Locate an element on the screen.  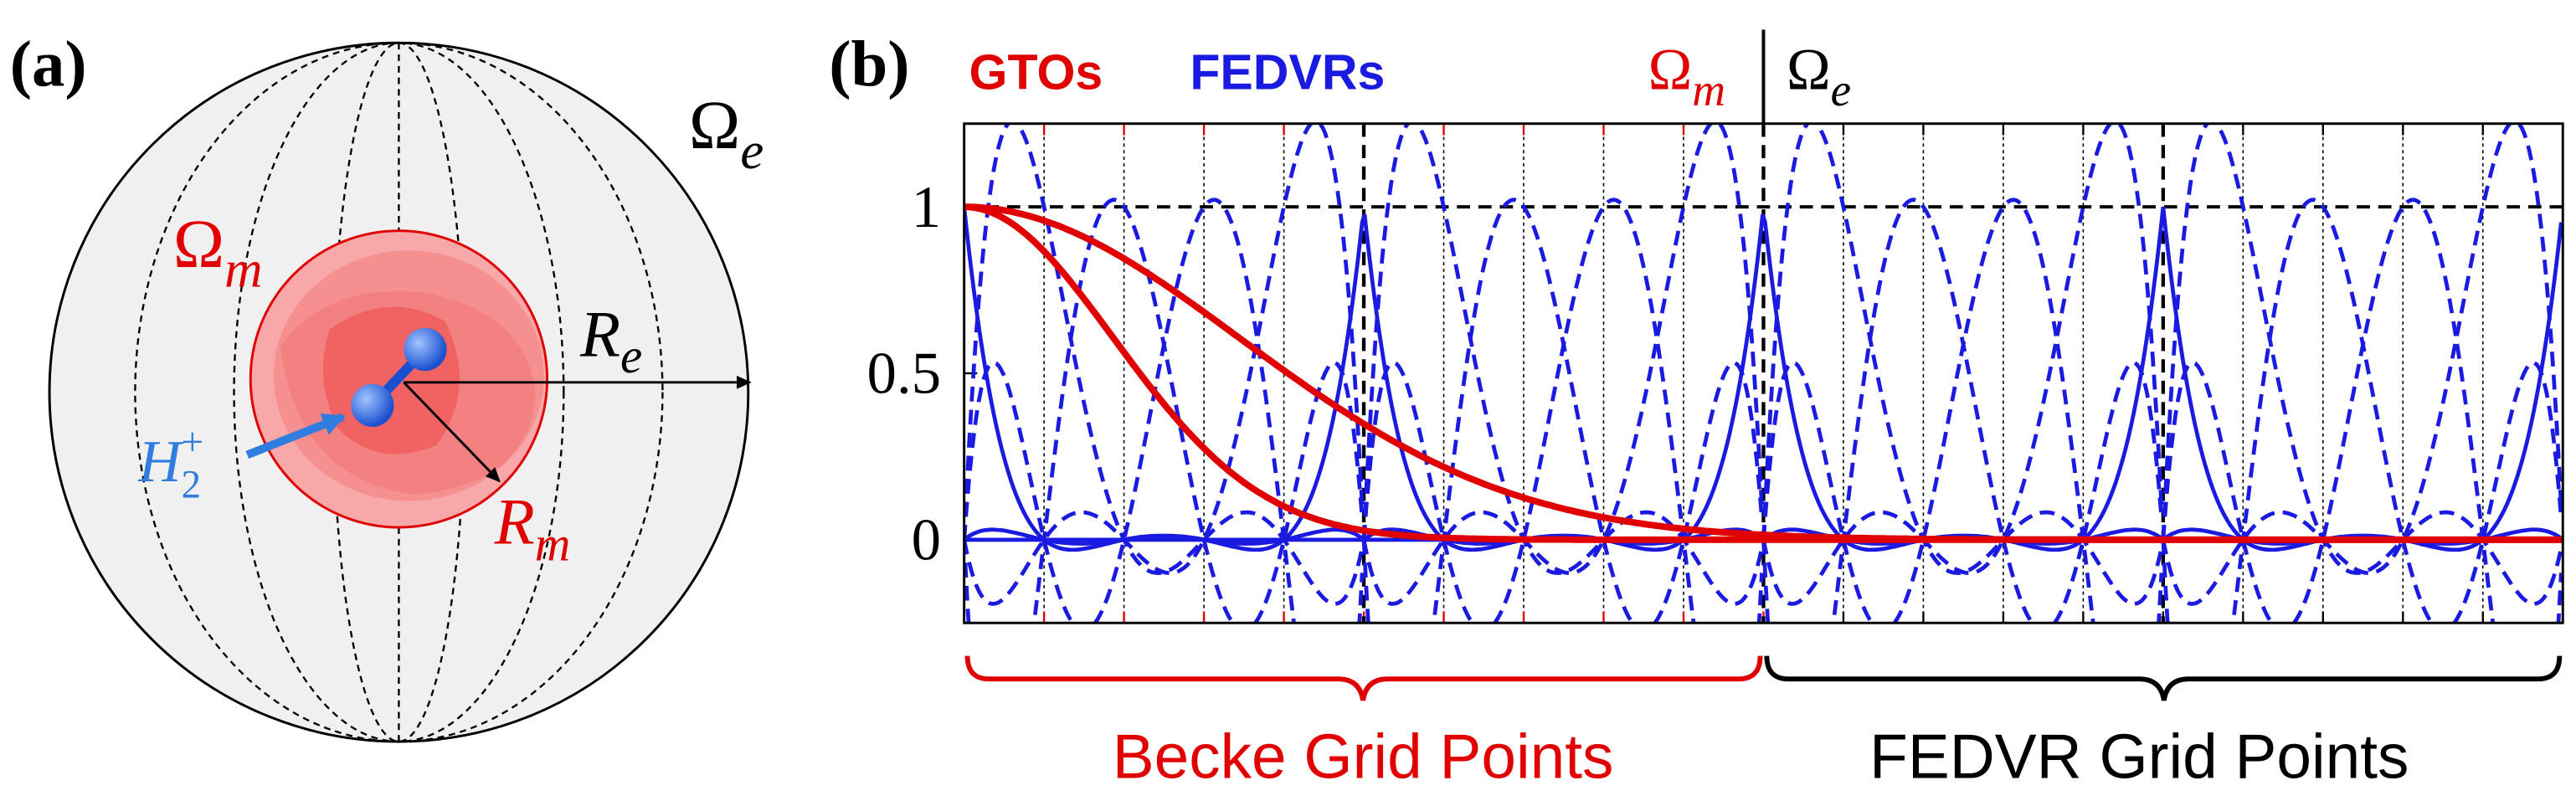
molecular-region is located at coordinates (399, 379).